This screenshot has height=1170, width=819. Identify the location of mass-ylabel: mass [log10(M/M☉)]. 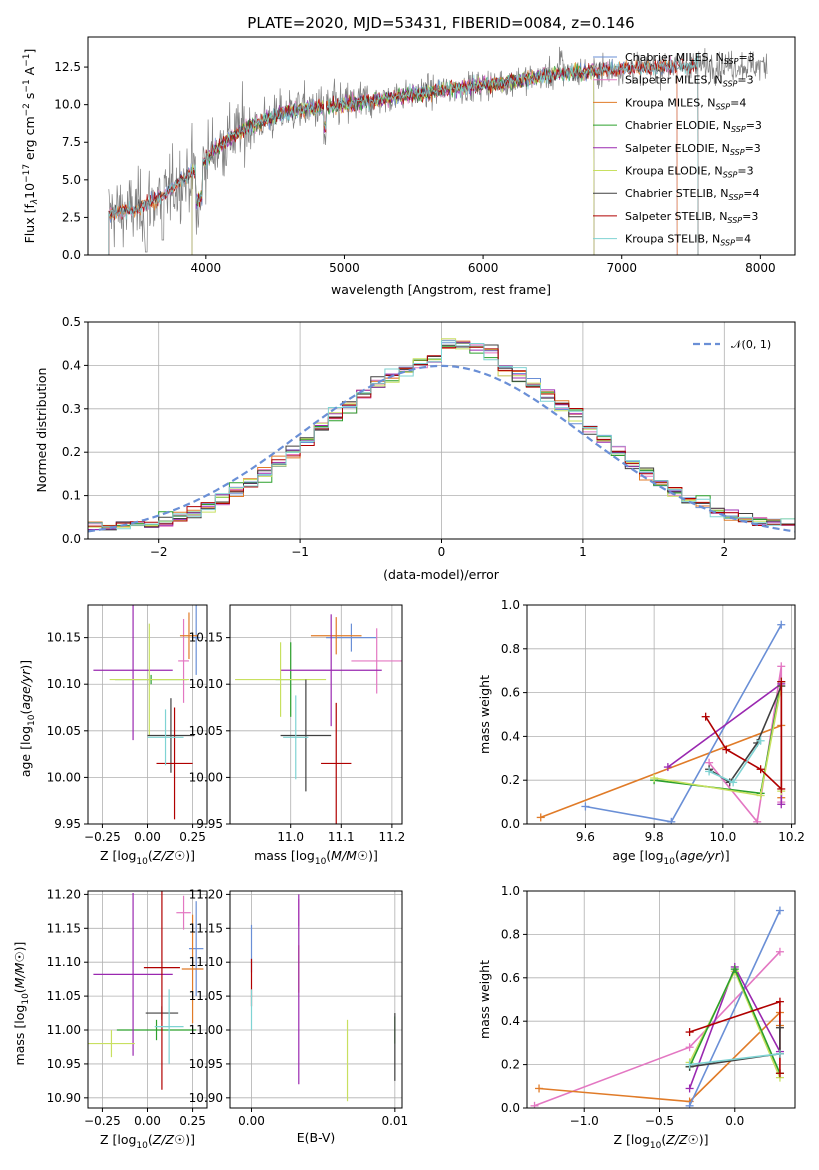
(21, 1004).